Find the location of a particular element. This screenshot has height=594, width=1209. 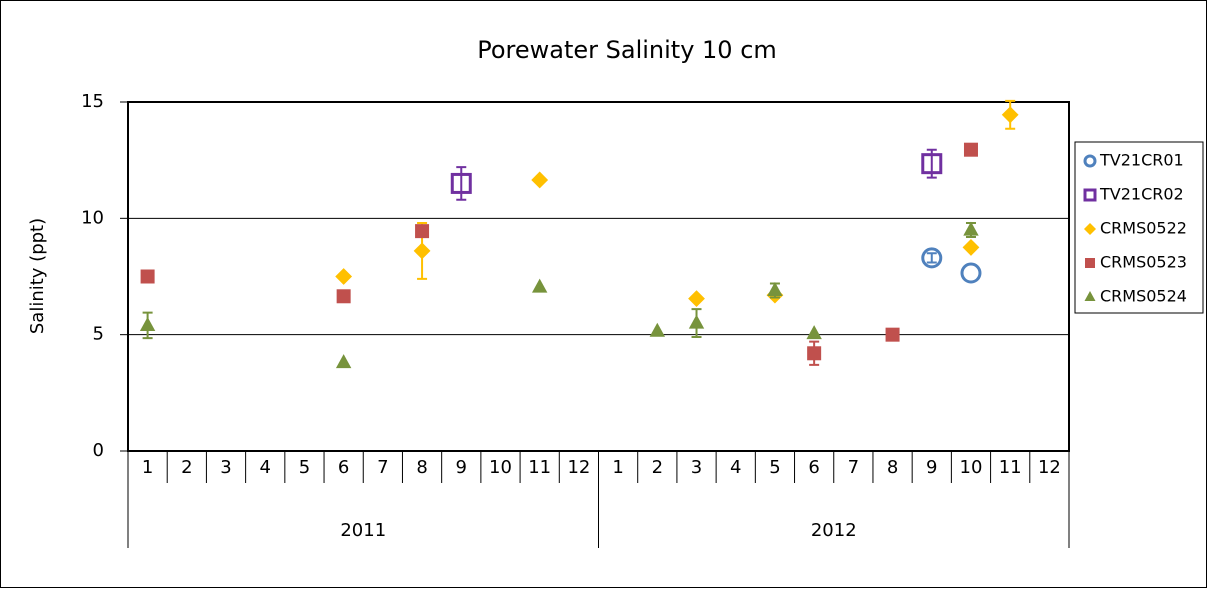

y-tick-label: 10 is located at coordinates (92, 217).